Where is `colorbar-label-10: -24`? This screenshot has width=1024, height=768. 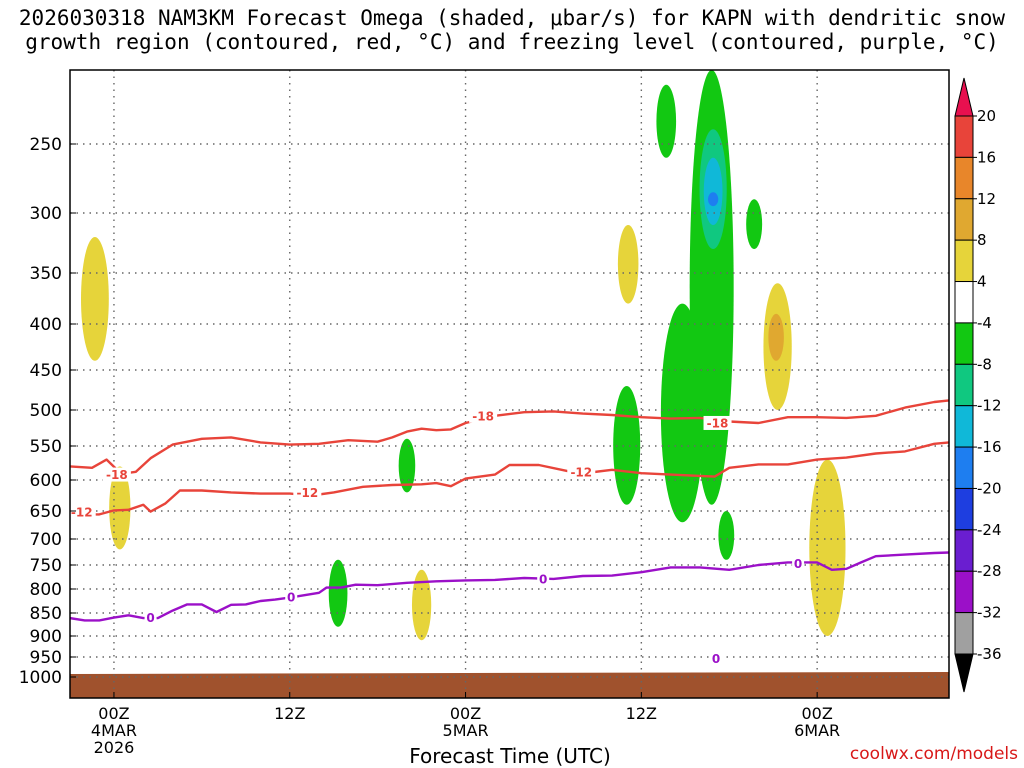 colorbar-label-10: -24 is located at coordinates (989, 530).